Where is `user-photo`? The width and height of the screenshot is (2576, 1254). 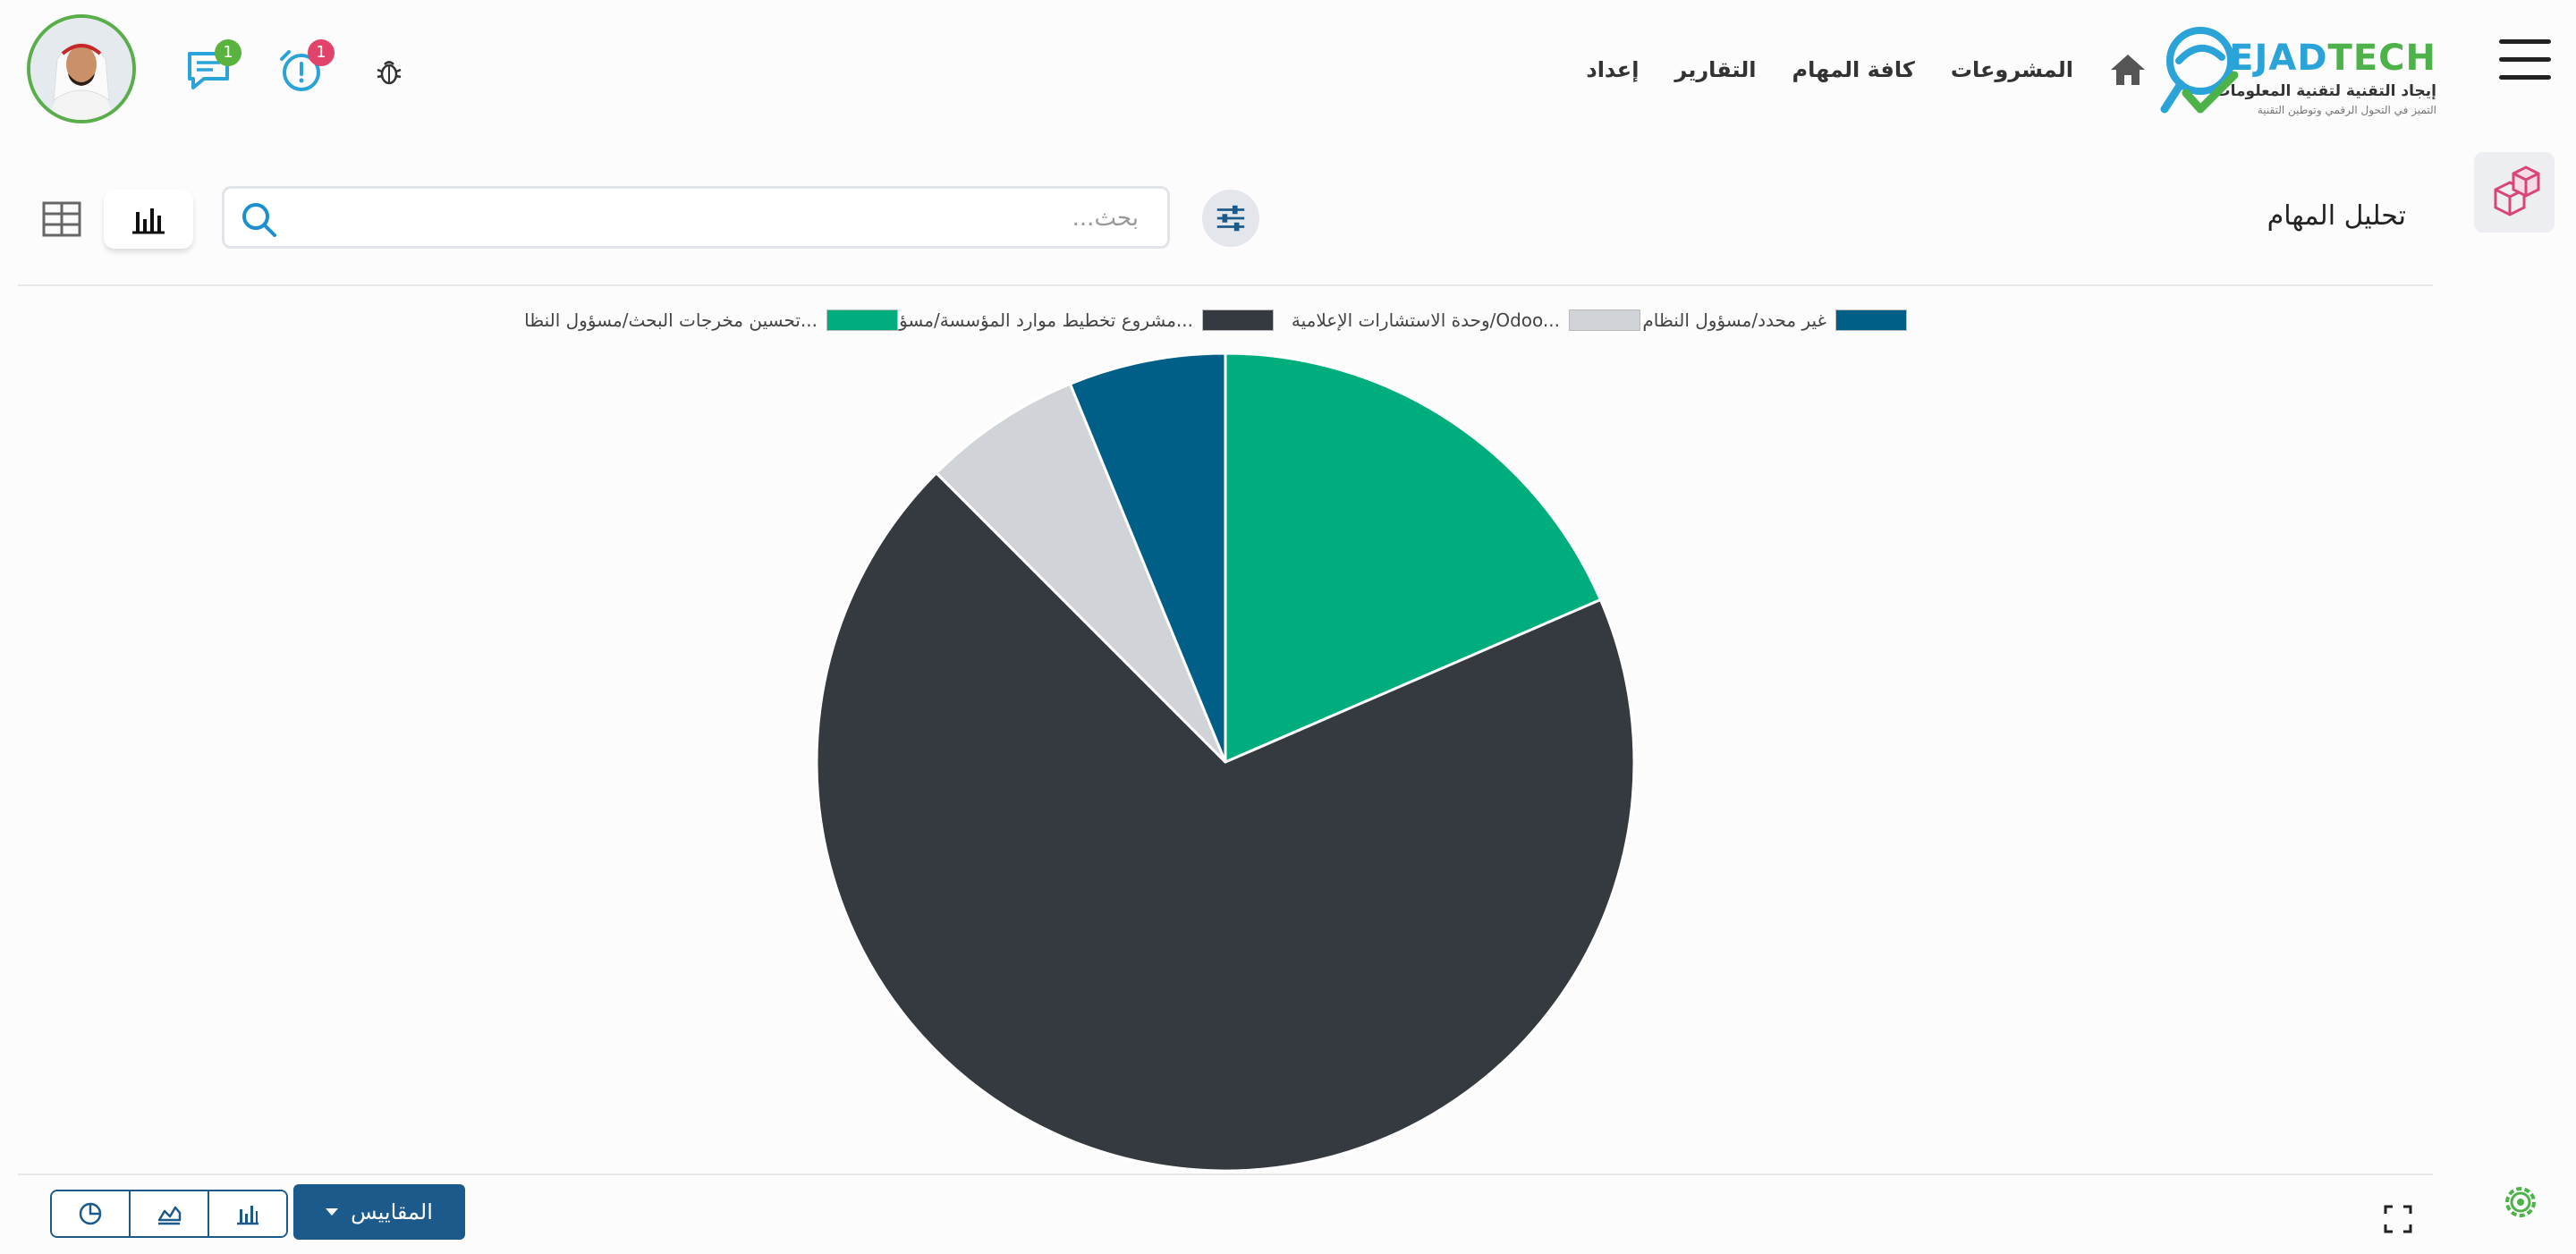 user-photo is located at coordinates (81, 69).